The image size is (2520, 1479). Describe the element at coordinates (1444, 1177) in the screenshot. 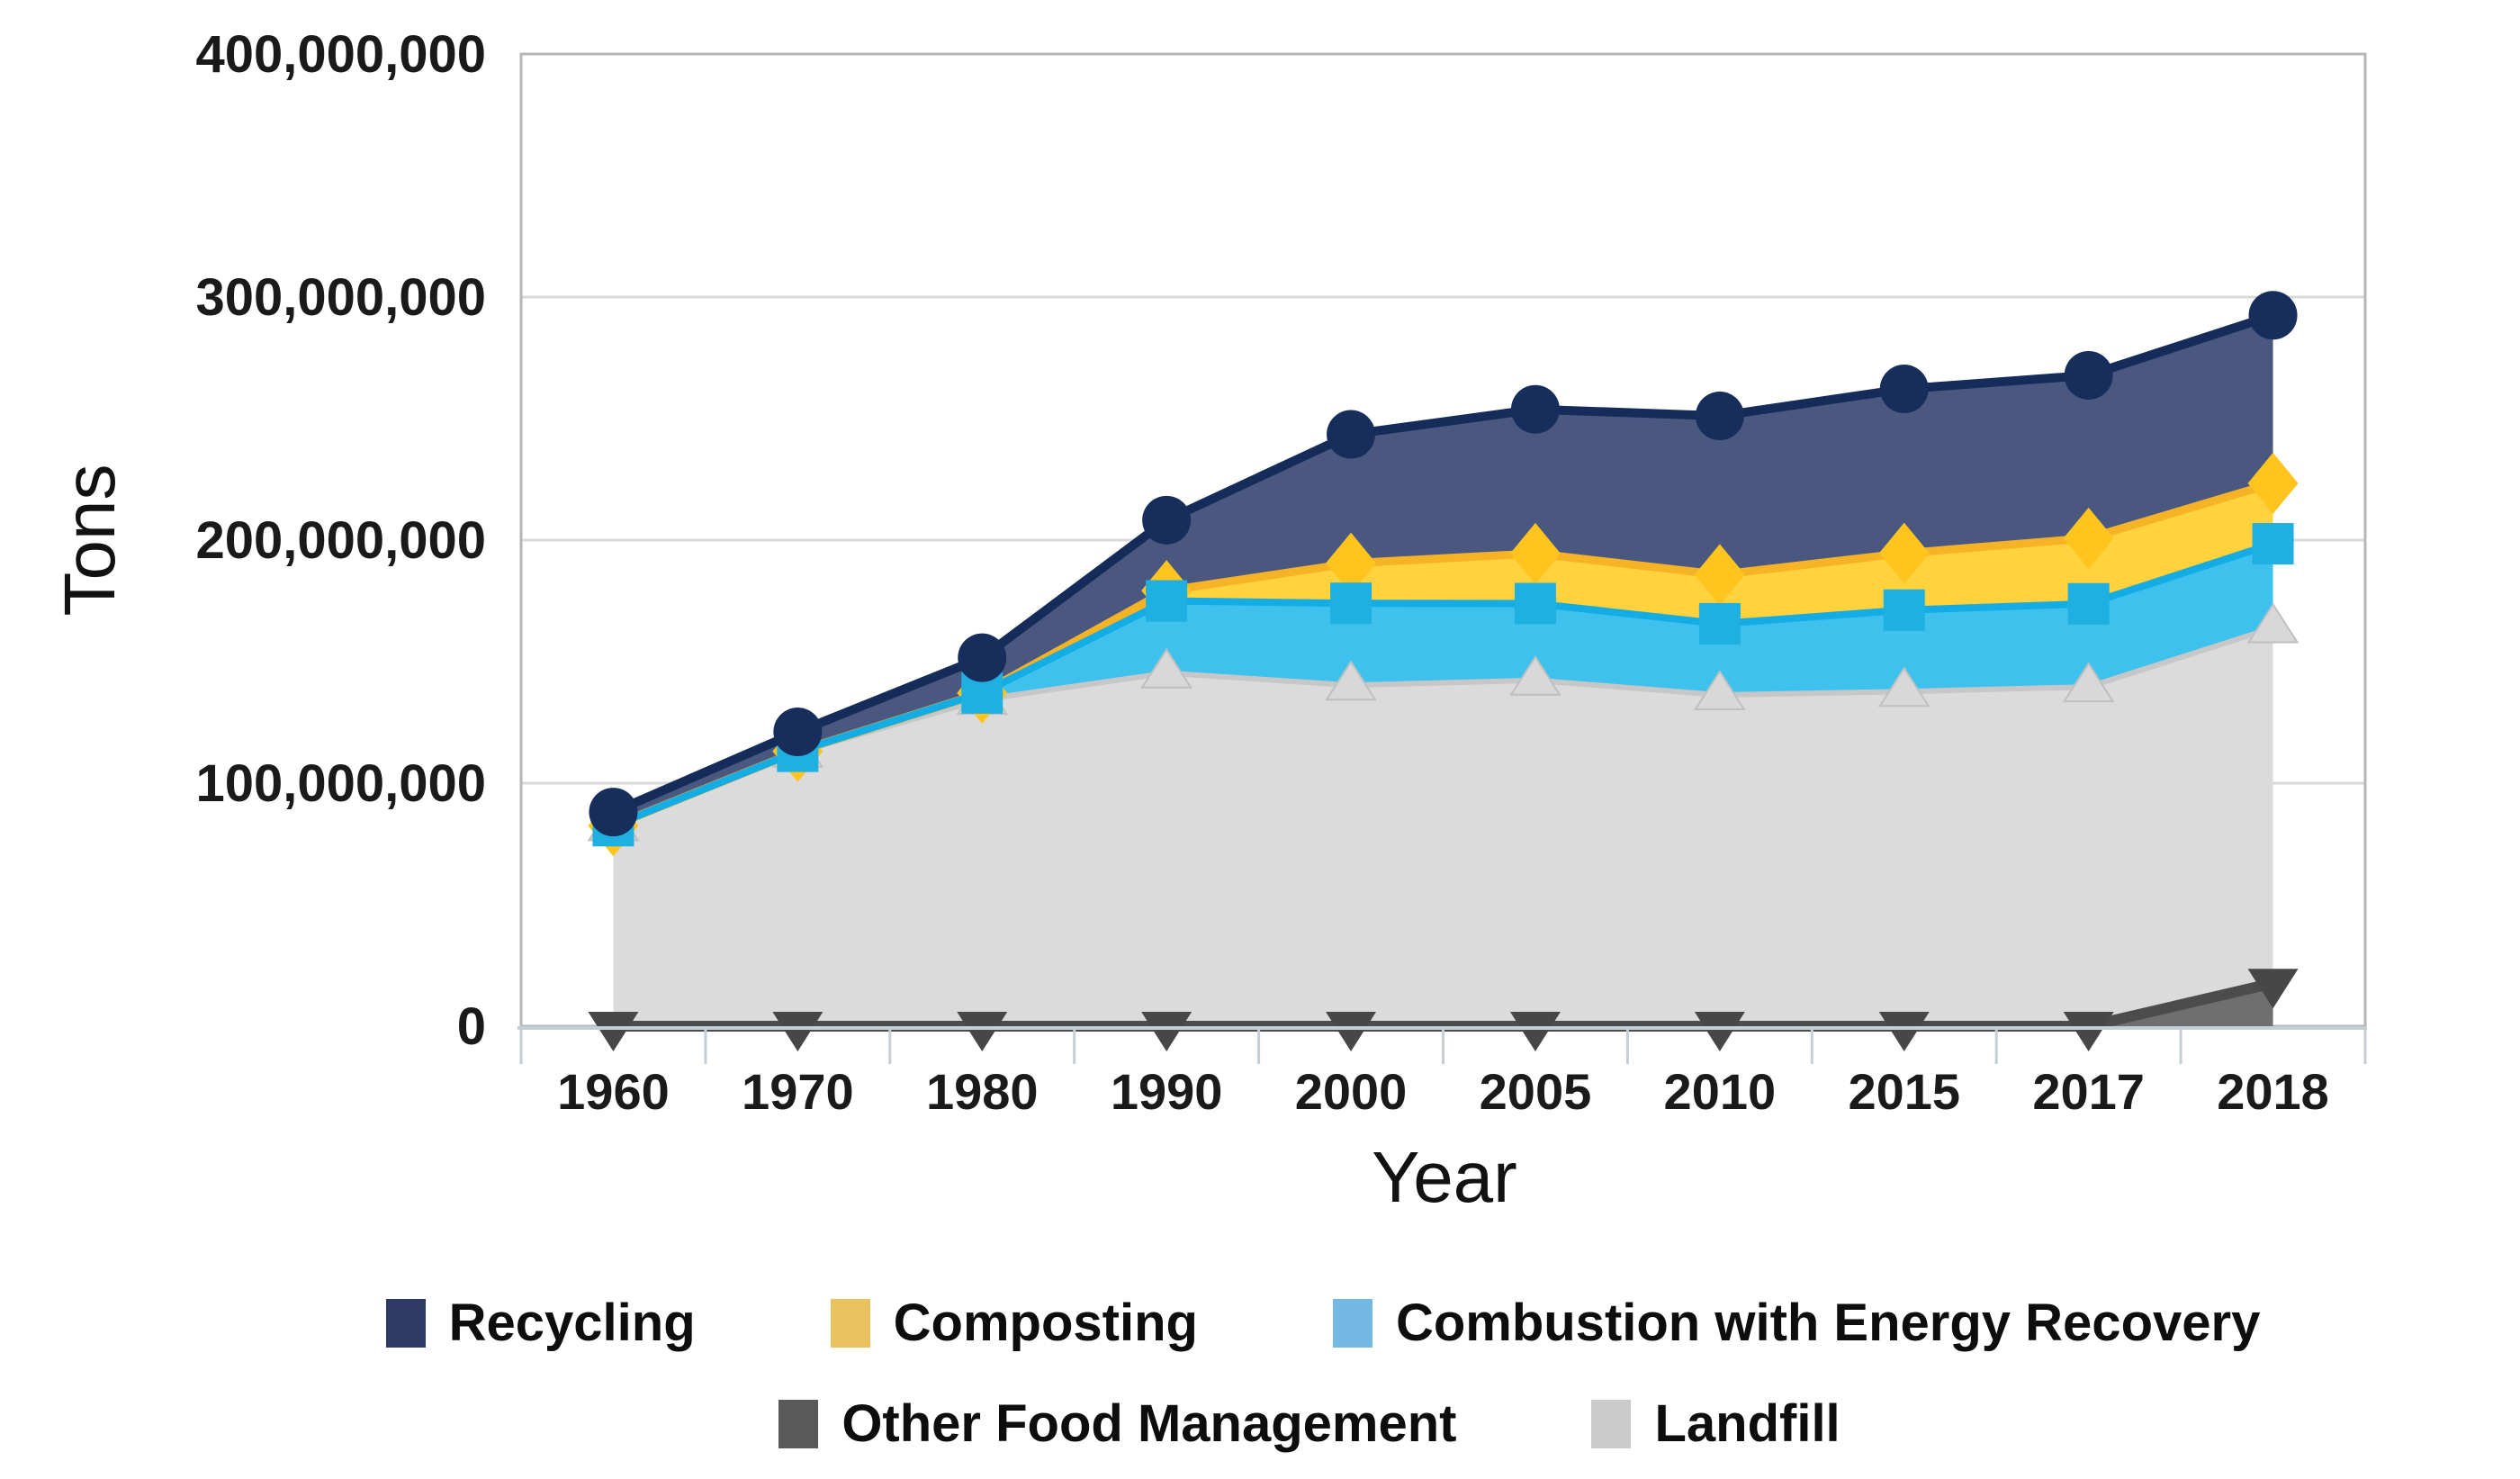

I see `x-axis-title: Year` at that location.